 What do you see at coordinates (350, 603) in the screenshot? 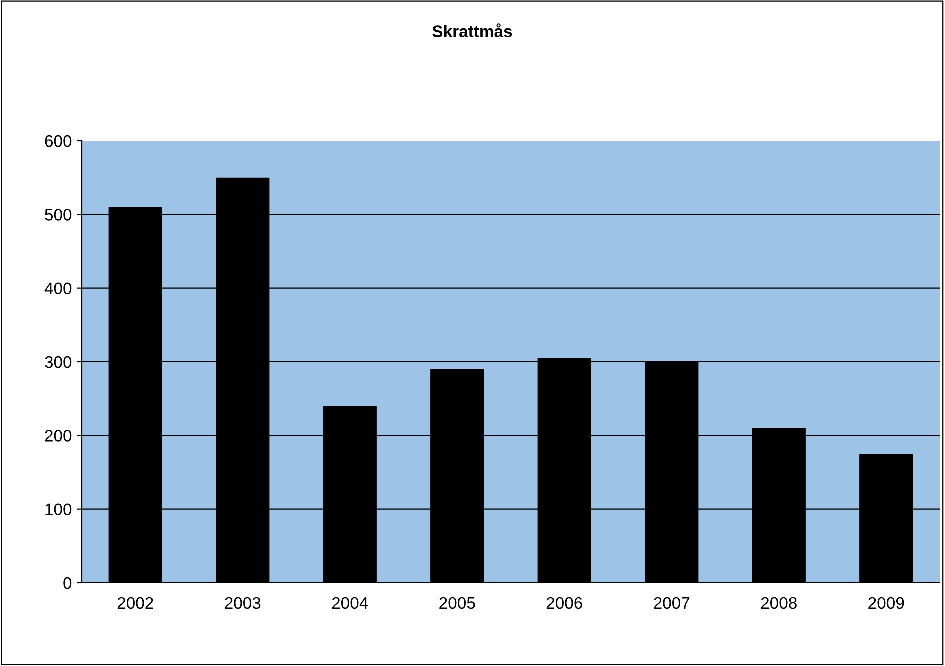
I see `x-tick-label: 2004` at bounding box center [350, 603].